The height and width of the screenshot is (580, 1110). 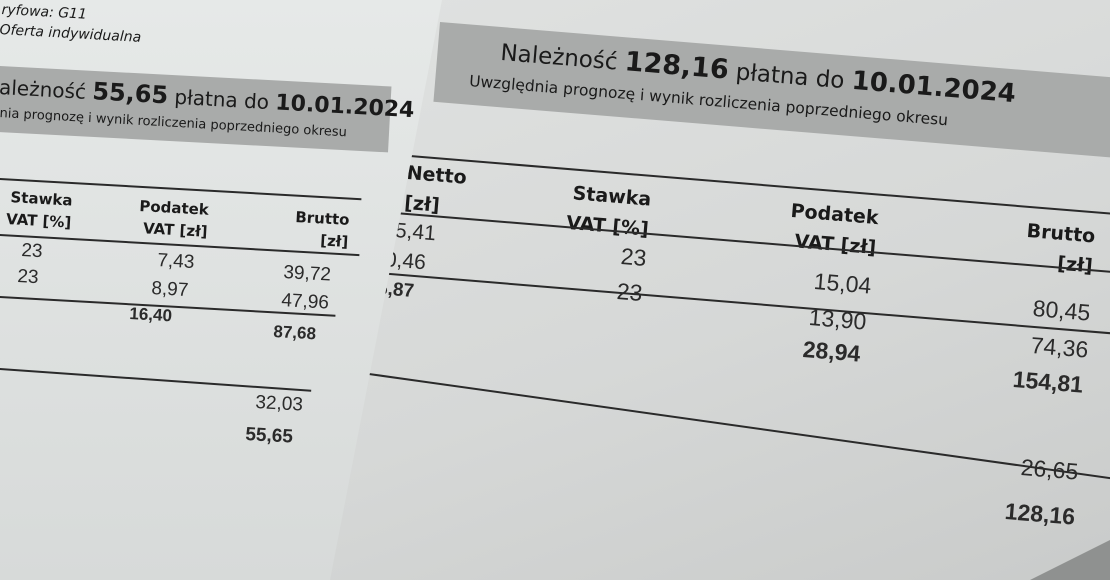 I want to click on row1-podatek: 7,43, so click(x=175, y=262).